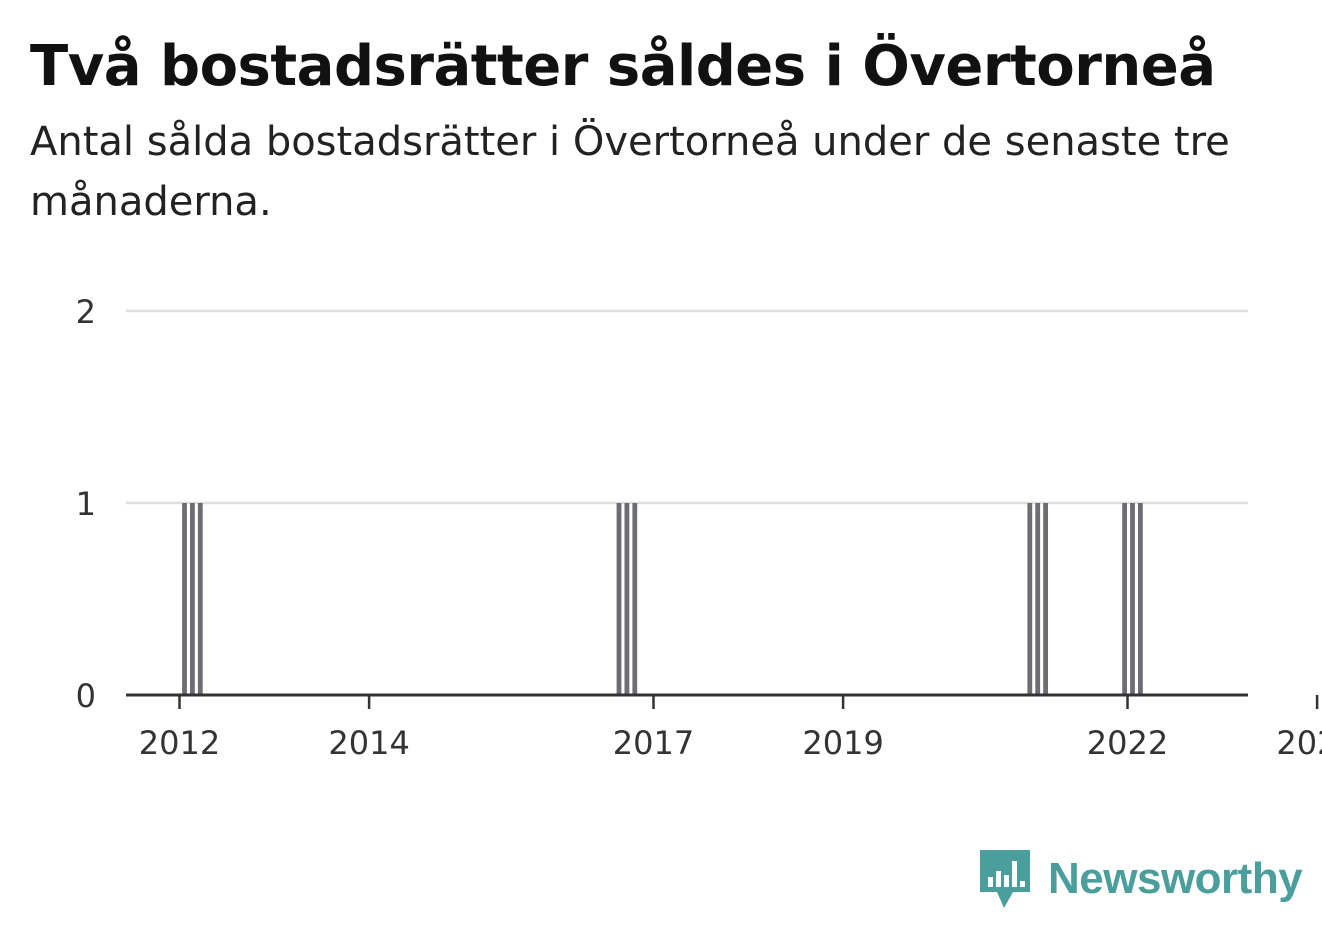 The image size is (1322, 939). I want to click on x-tick-label: 2019, so click(842, 743).